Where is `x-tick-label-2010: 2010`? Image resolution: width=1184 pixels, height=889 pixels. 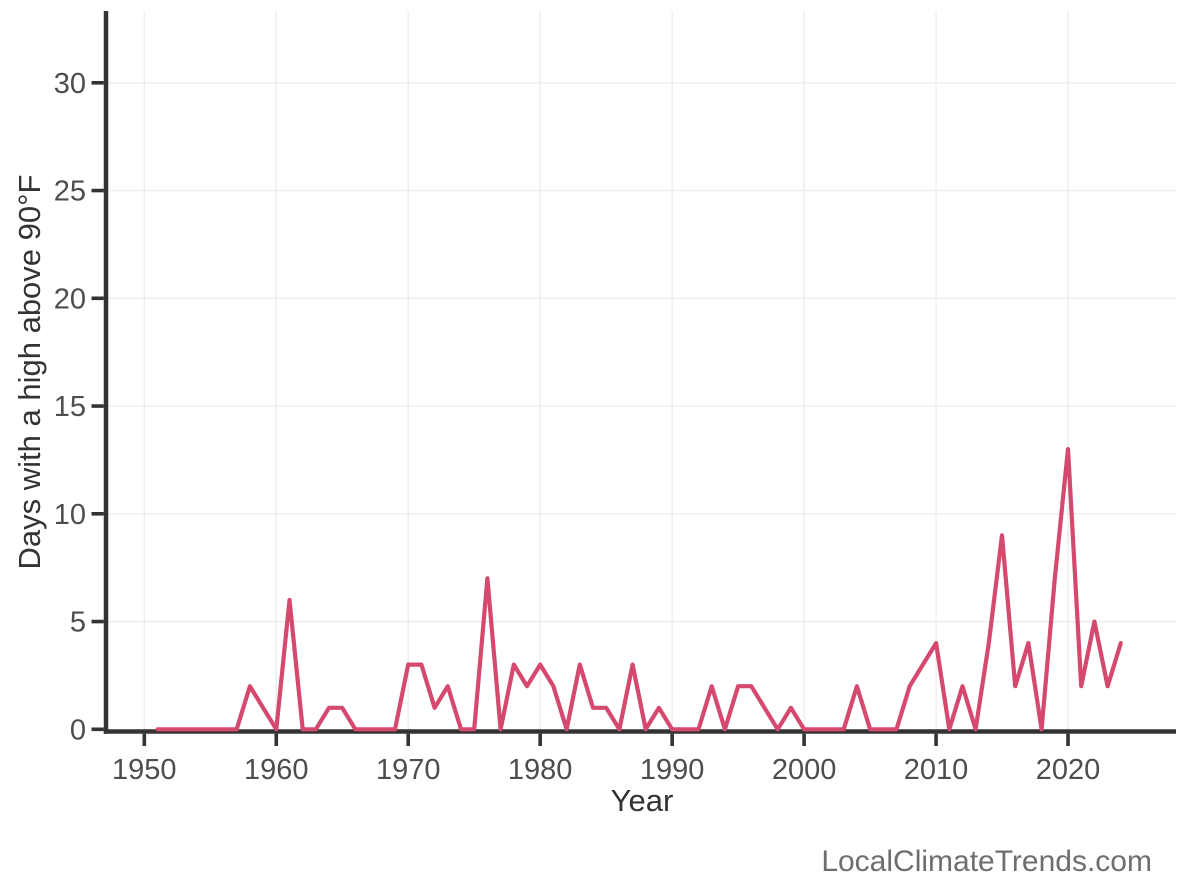
x-tick-label-2010: 2010 is located at coordinates (936, 770).